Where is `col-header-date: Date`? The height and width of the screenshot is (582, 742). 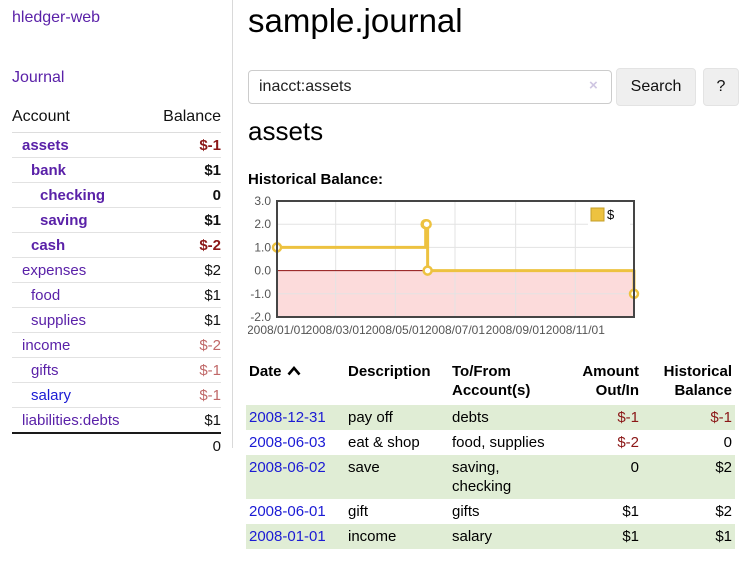
col-header-date: Date is located at coordinates (295, 382).